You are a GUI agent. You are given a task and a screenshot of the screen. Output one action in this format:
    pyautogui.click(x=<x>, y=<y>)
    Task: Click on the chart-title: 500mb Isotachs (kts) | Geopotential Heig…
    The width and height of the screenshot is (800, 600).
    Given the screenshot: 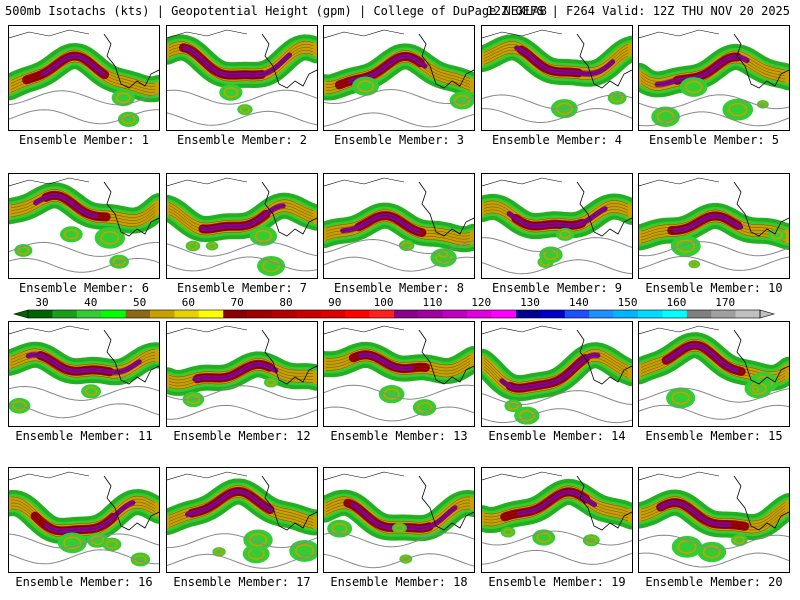 What is the action you would take?
    pyautogui.click(x=276, y=11)
    